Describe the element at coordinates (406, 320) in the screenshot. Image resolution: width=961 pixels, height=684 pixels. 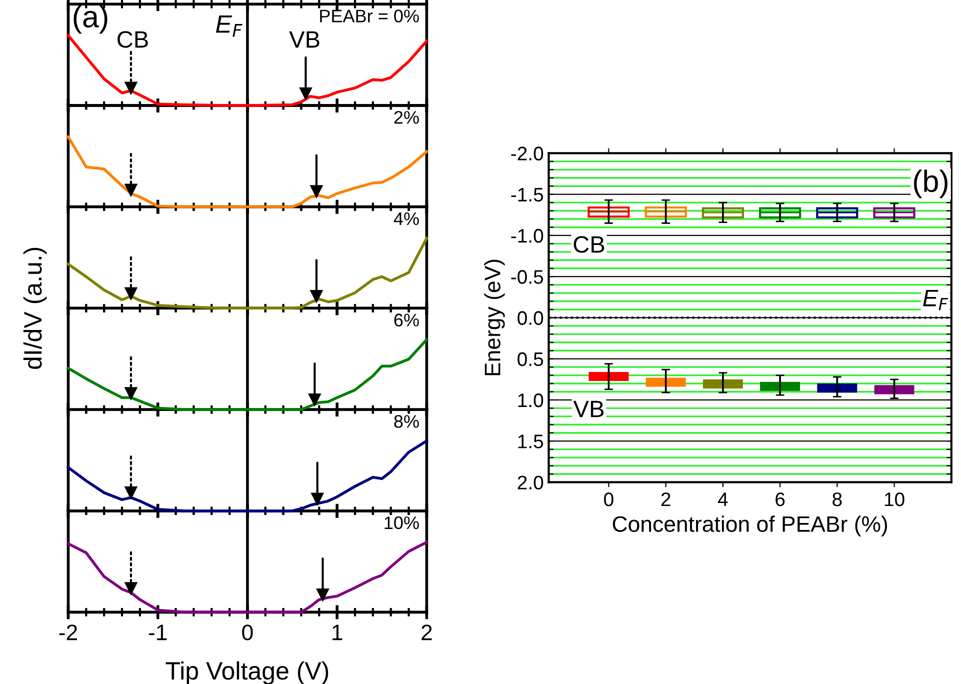
I see `chart-title: 6%` at that location.